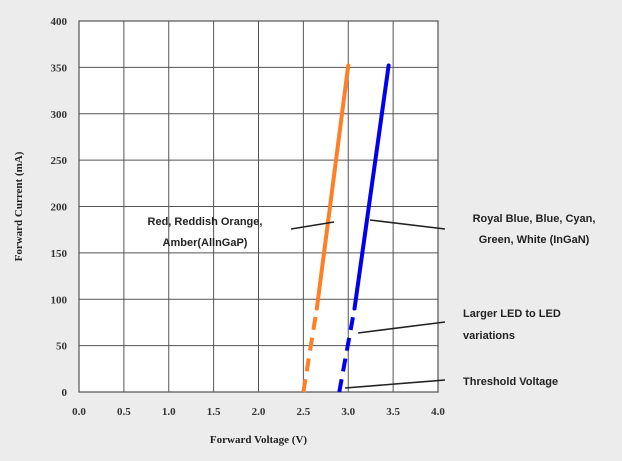 The height and width of the screenshot is (461, 622). Describe the element at coordinates (534, 240) in the screenshot. I see `annotation-1-text: Green, White (InGaN)` at that location.